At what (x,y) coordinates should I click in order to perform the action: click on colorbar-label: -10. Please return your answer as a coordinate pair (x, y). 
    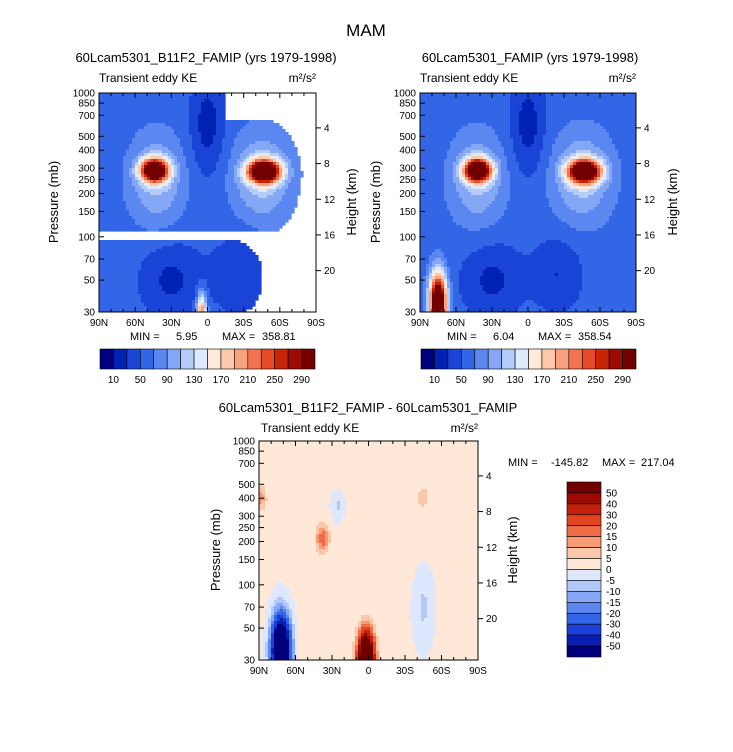
    Looking at the image, I should click on (613, 592).